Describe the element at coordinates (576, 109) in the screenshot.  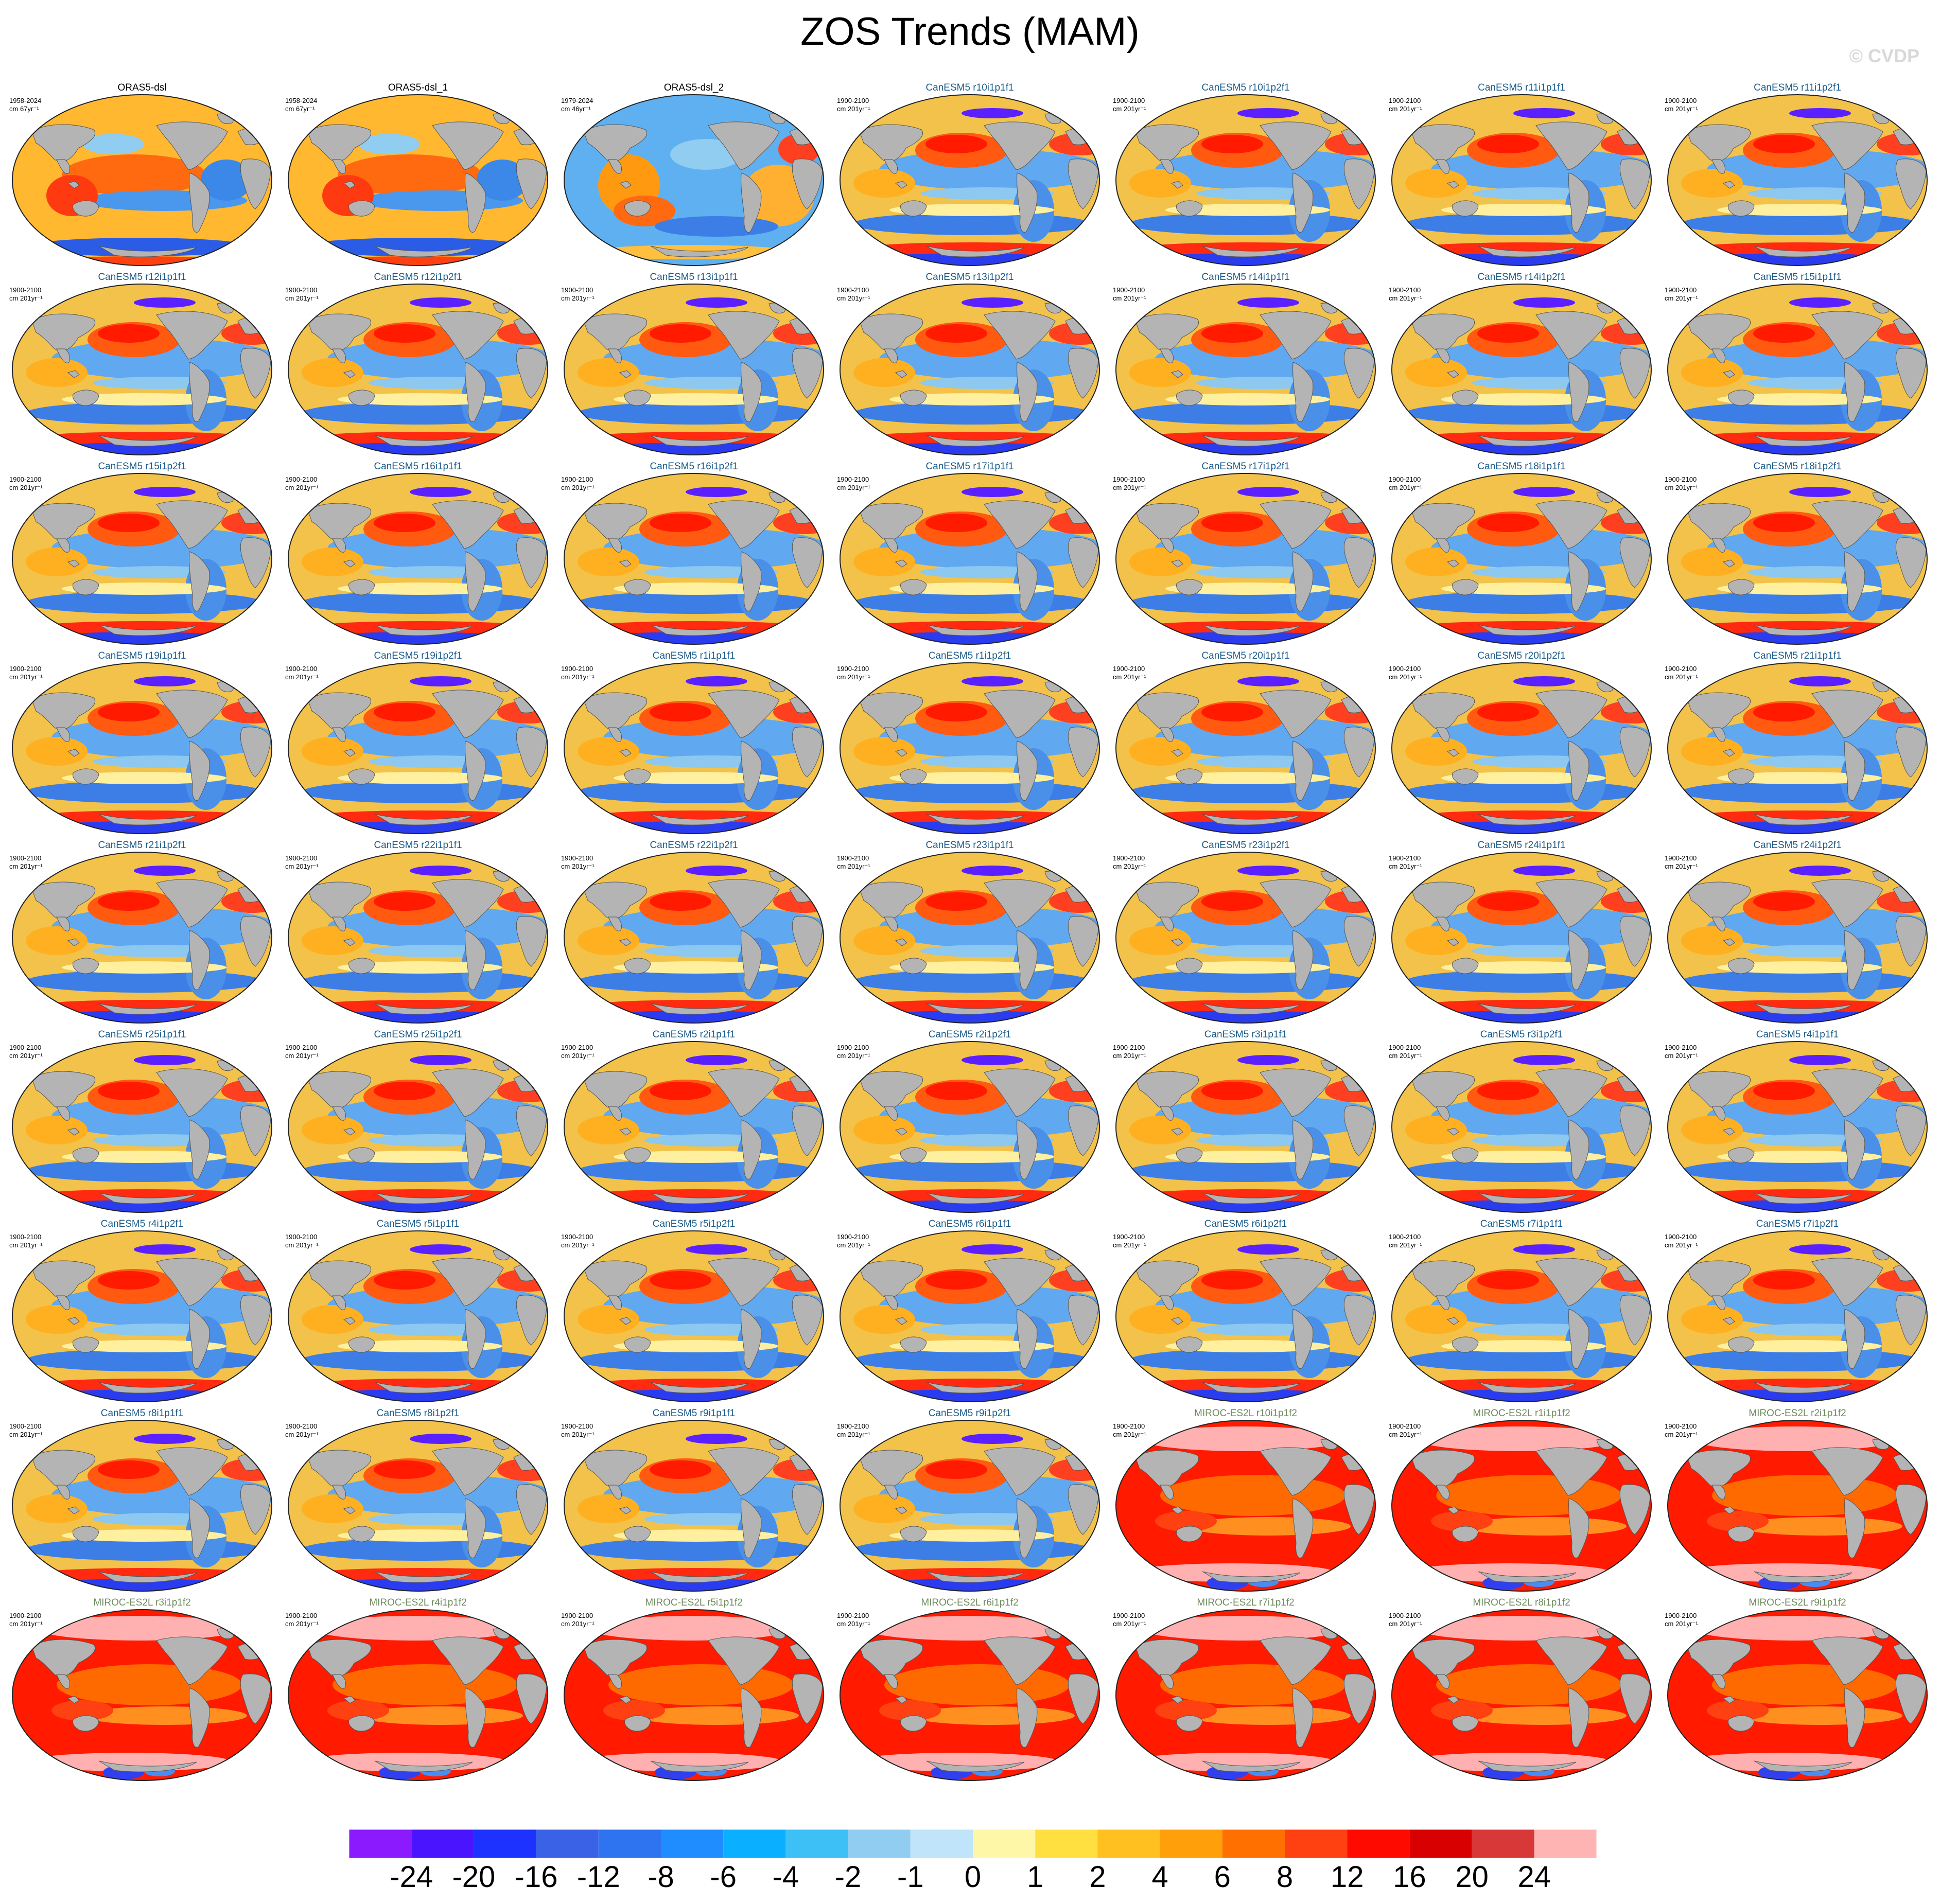
I see `panel-units: cm 46yr⁻¹` at that location.